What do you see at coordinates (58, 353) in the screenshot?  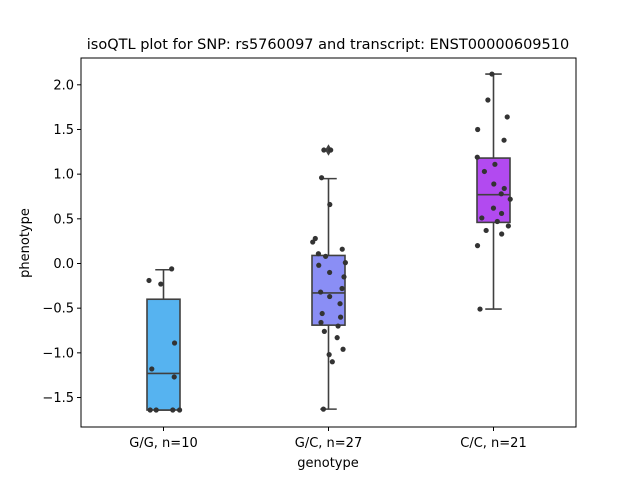 I see `y-tick-label: −1.0` at bounding box center [58, 353].